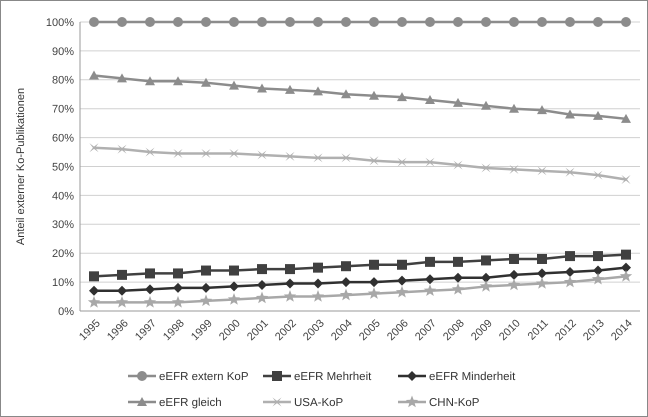 The width and height of the screenshot is (648, 417). What do you see at coordinates (63, 225) in the screenshot?
I see `y-tick-label: 30%` at bounding box center [63, 225].